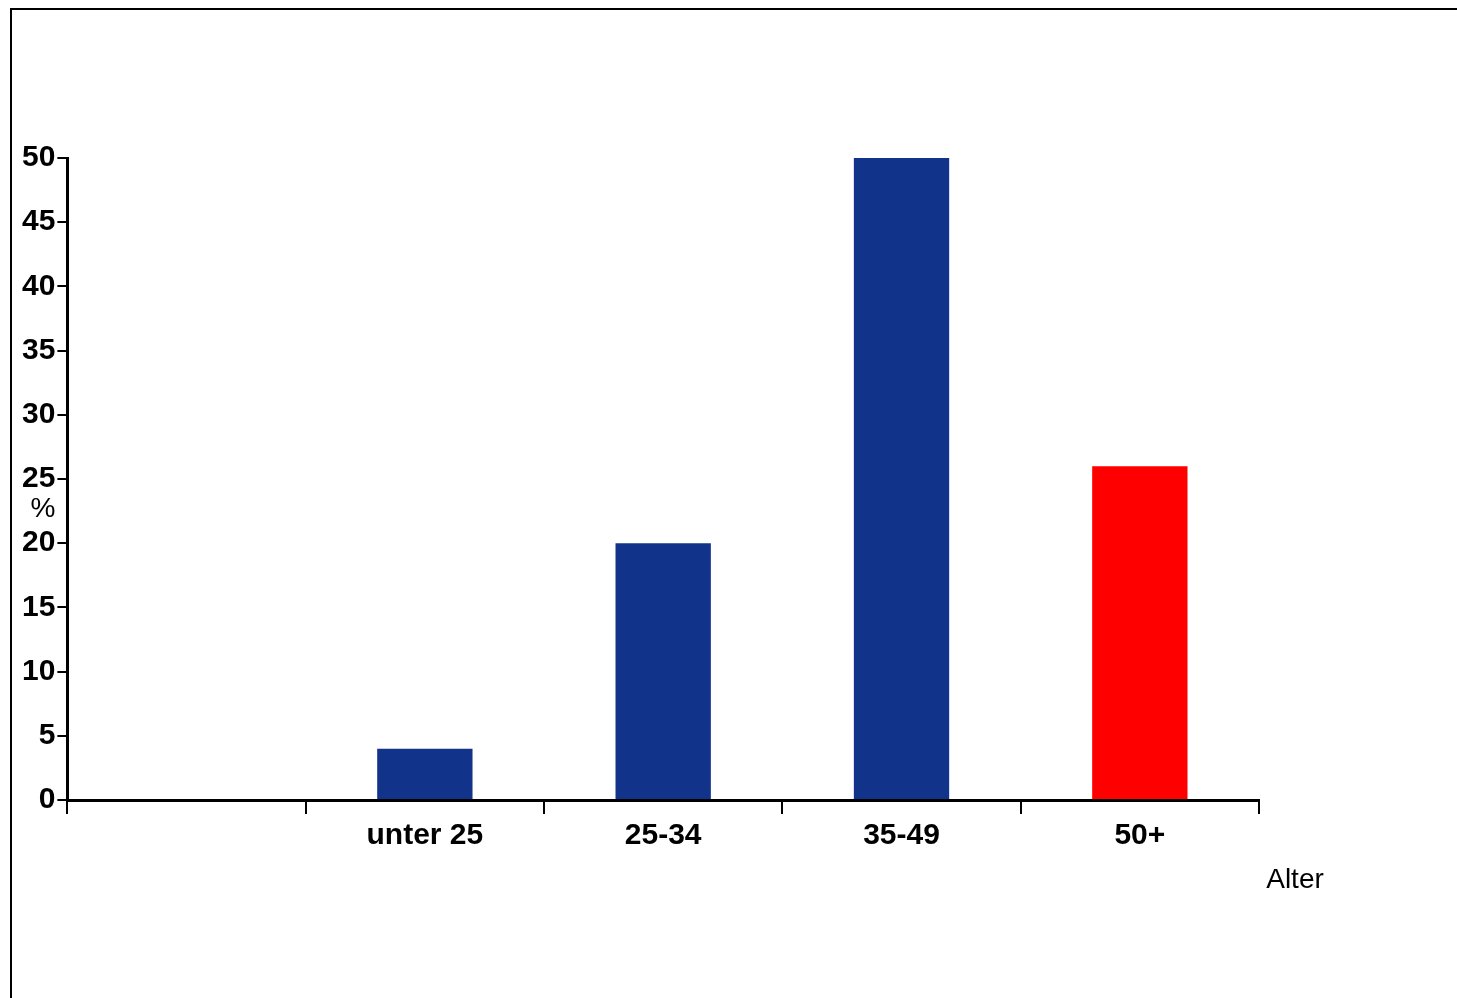 The width and height of the screenshot is (1457, 998). I want to click on y-axis-title: %, so click(43, 507).